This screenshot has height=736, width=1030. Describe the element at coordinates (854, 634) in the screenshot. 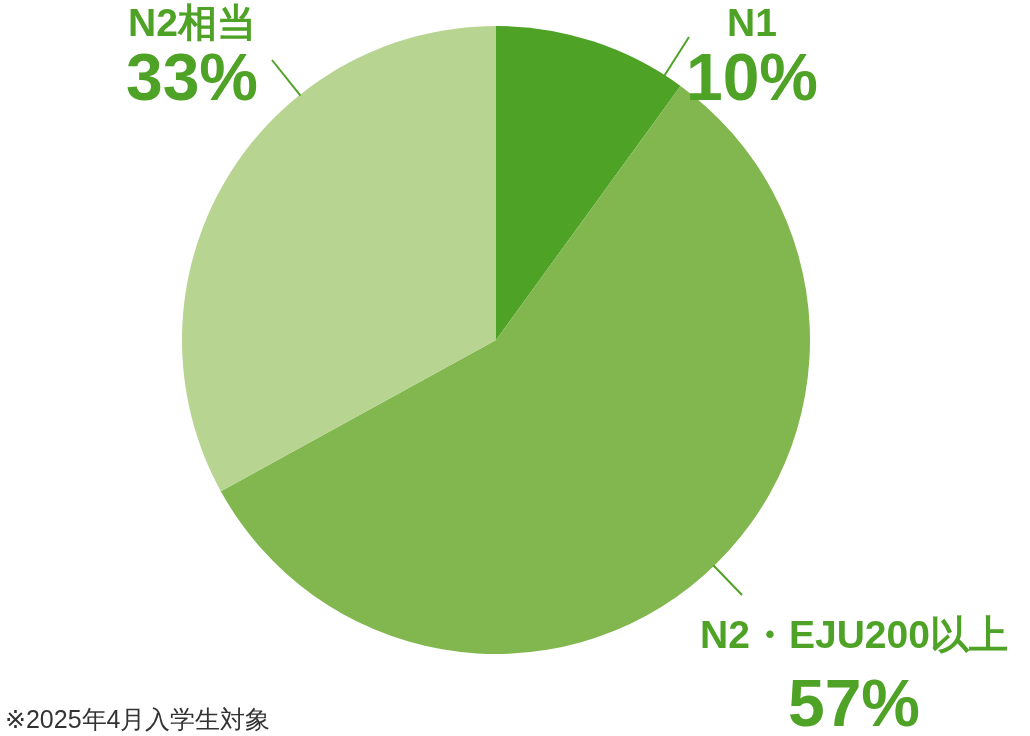

I see `slice-label: N2・EJU200以上` at that location.